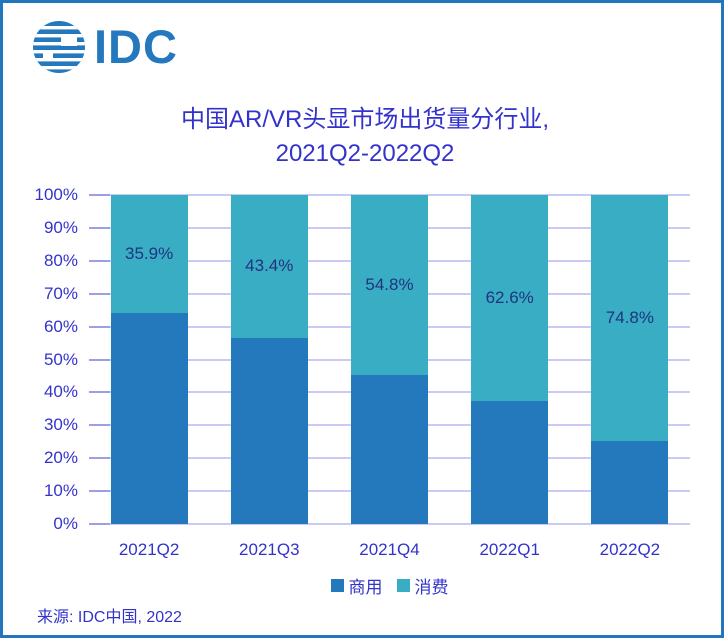  I want to click on legend-item-商用: 商用, so click(356, 585).